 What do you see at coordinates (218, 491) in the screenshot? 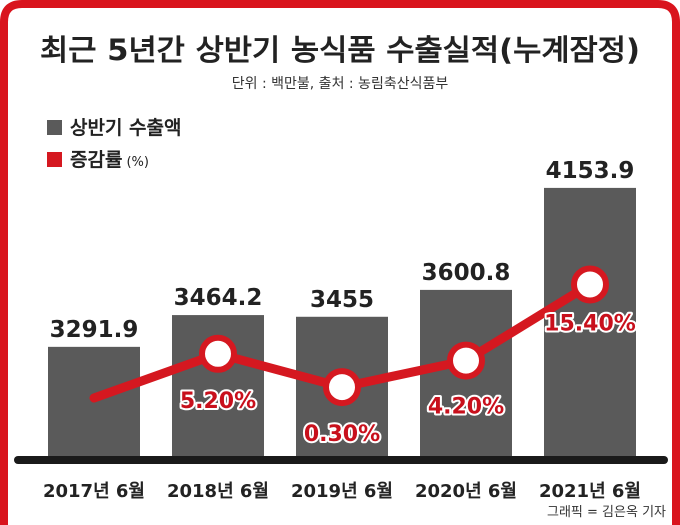
I see `x-tick-label-1: 2018년 6월` at bounding box center [218, 491].